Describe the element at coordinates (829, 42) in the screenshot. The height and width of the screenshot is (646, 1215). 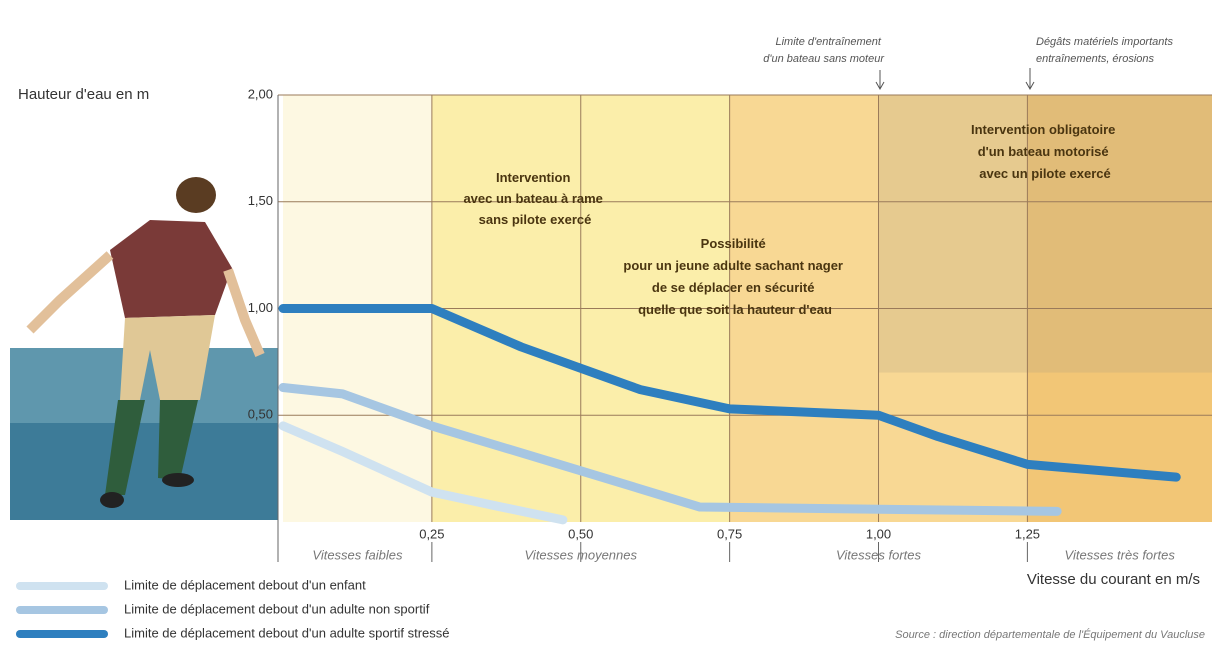
I see `annotation-line: Limite d'entraînement` at that location.